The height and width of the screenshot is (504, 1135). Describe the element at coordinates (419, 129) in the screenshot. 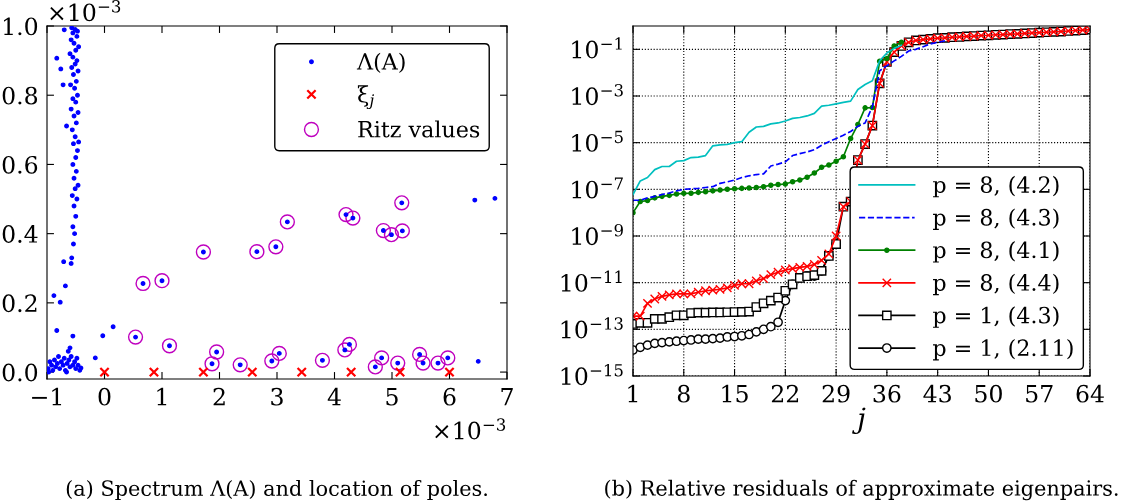

I see `legend-label: Ritz values` at that location.